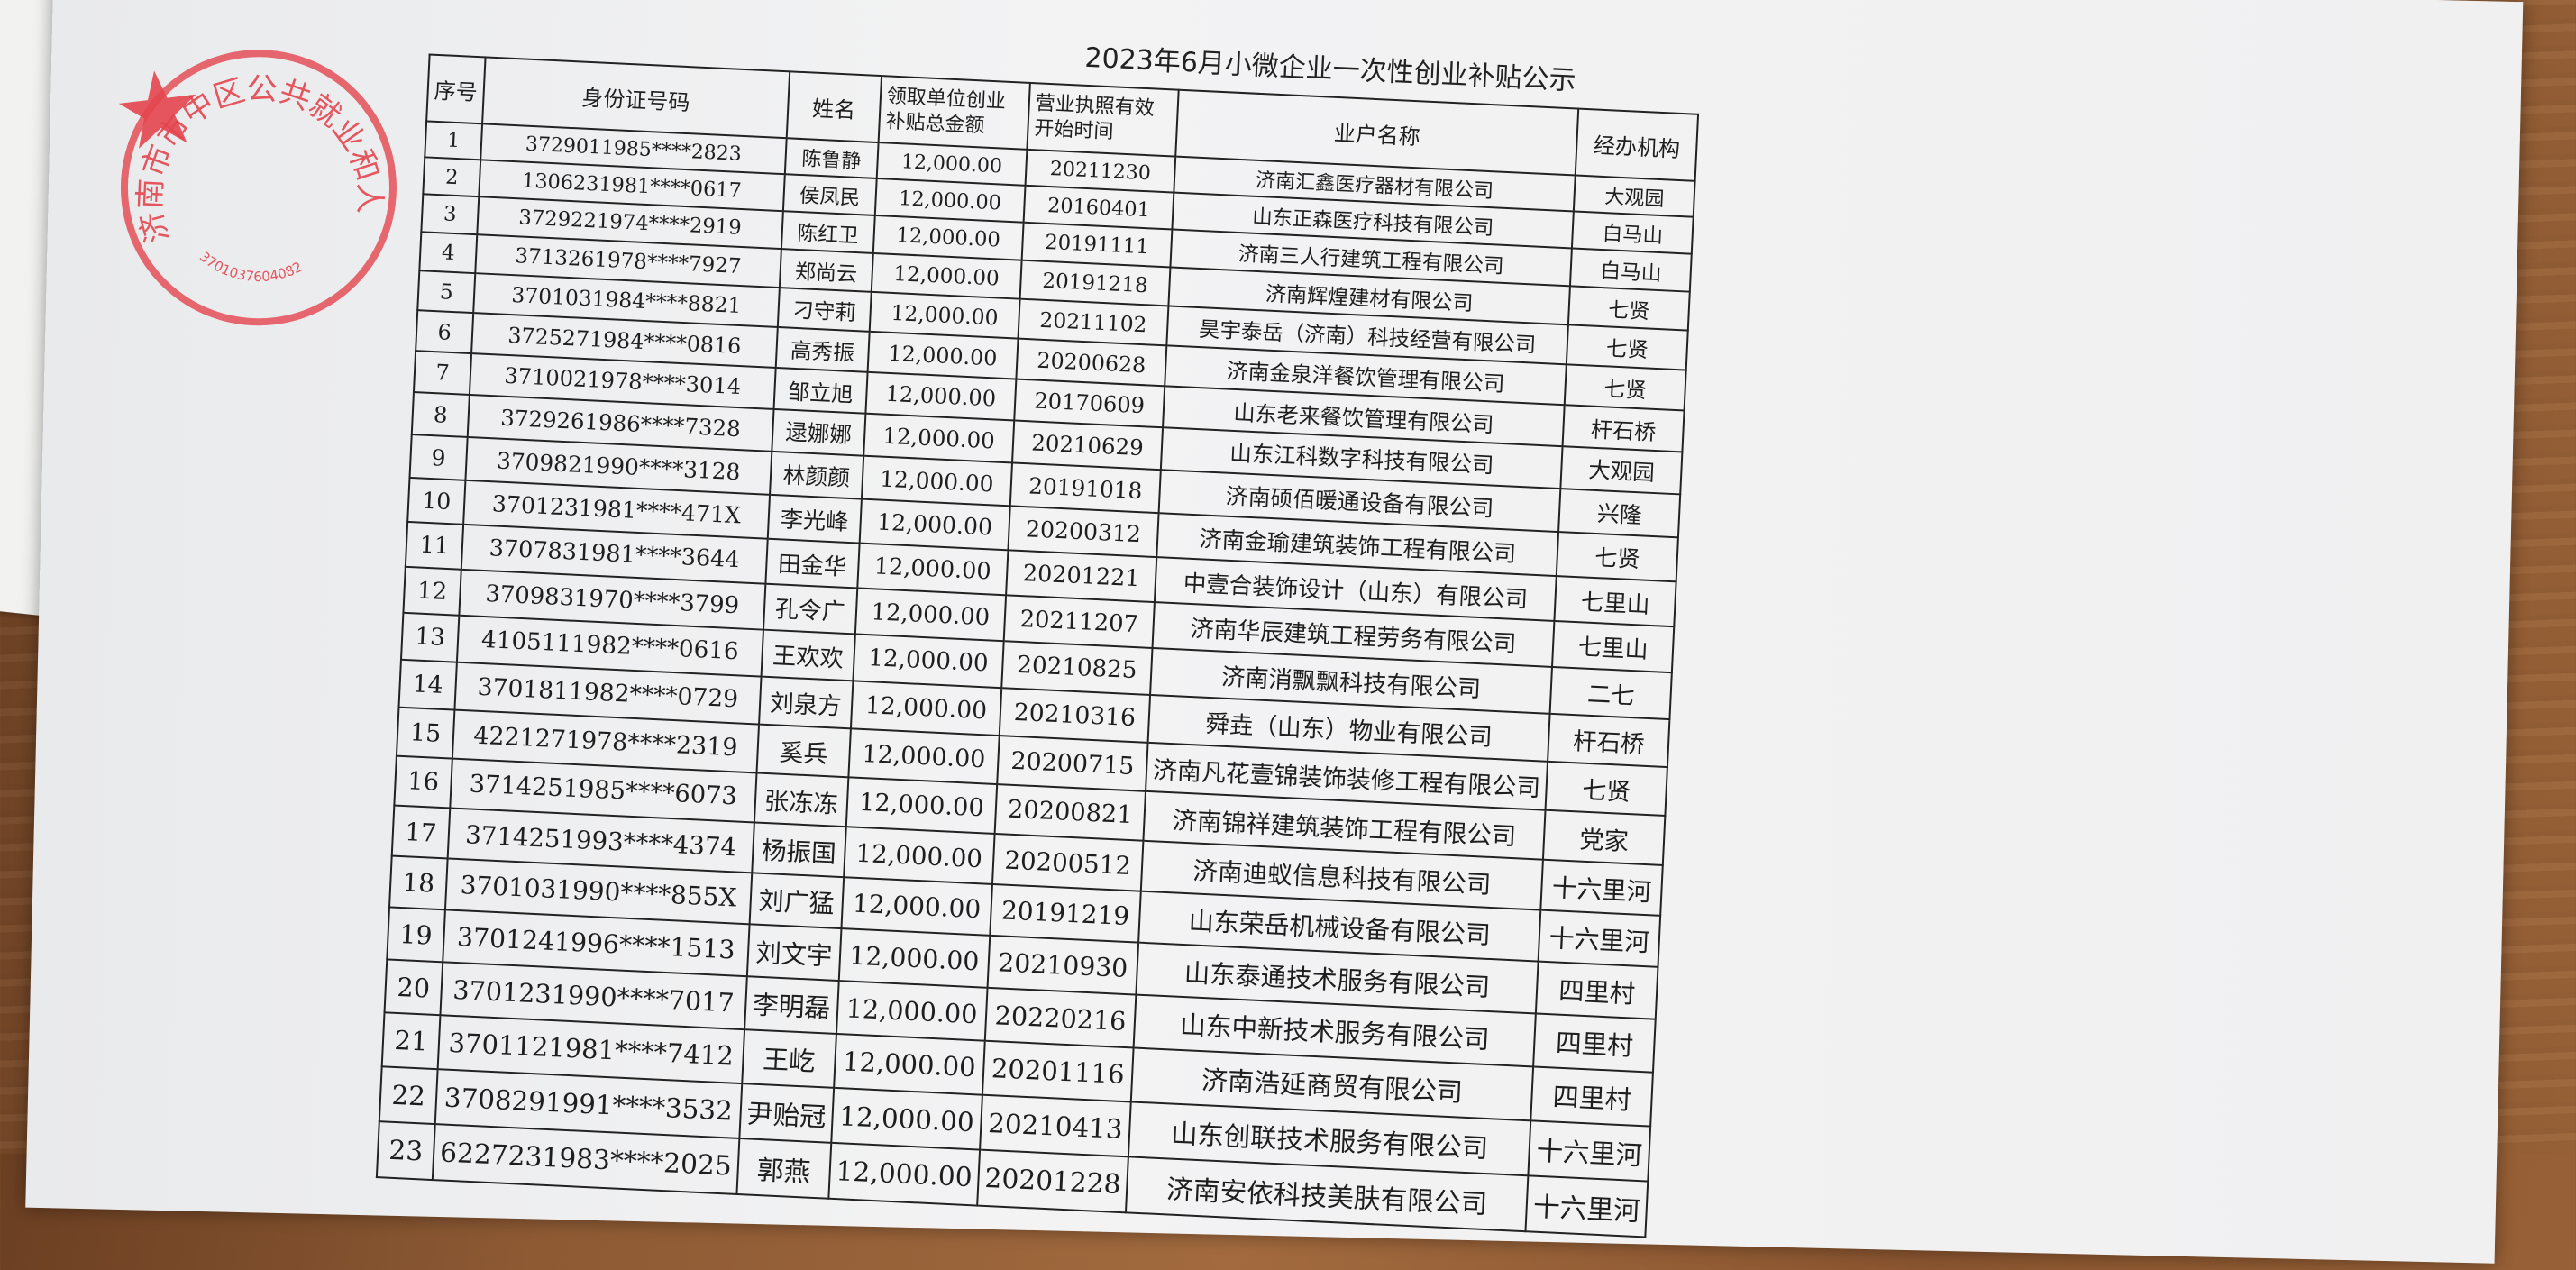 This screenshot has width=2576, height=1270. Describe the element at coordinates (408, 1095) in the screenshot. I see `cell-seq: 22` at that location.